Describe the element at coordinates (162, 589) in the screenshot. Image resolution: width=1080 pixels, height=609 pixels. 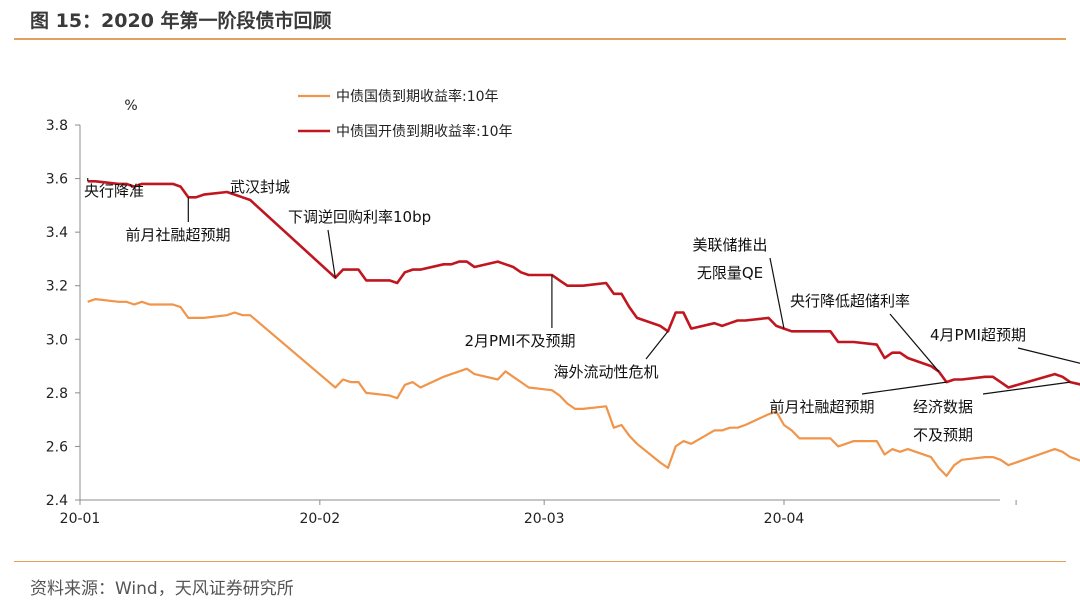
I see `source-note: 资料来源：Wind，天风证券研究所` at that location.